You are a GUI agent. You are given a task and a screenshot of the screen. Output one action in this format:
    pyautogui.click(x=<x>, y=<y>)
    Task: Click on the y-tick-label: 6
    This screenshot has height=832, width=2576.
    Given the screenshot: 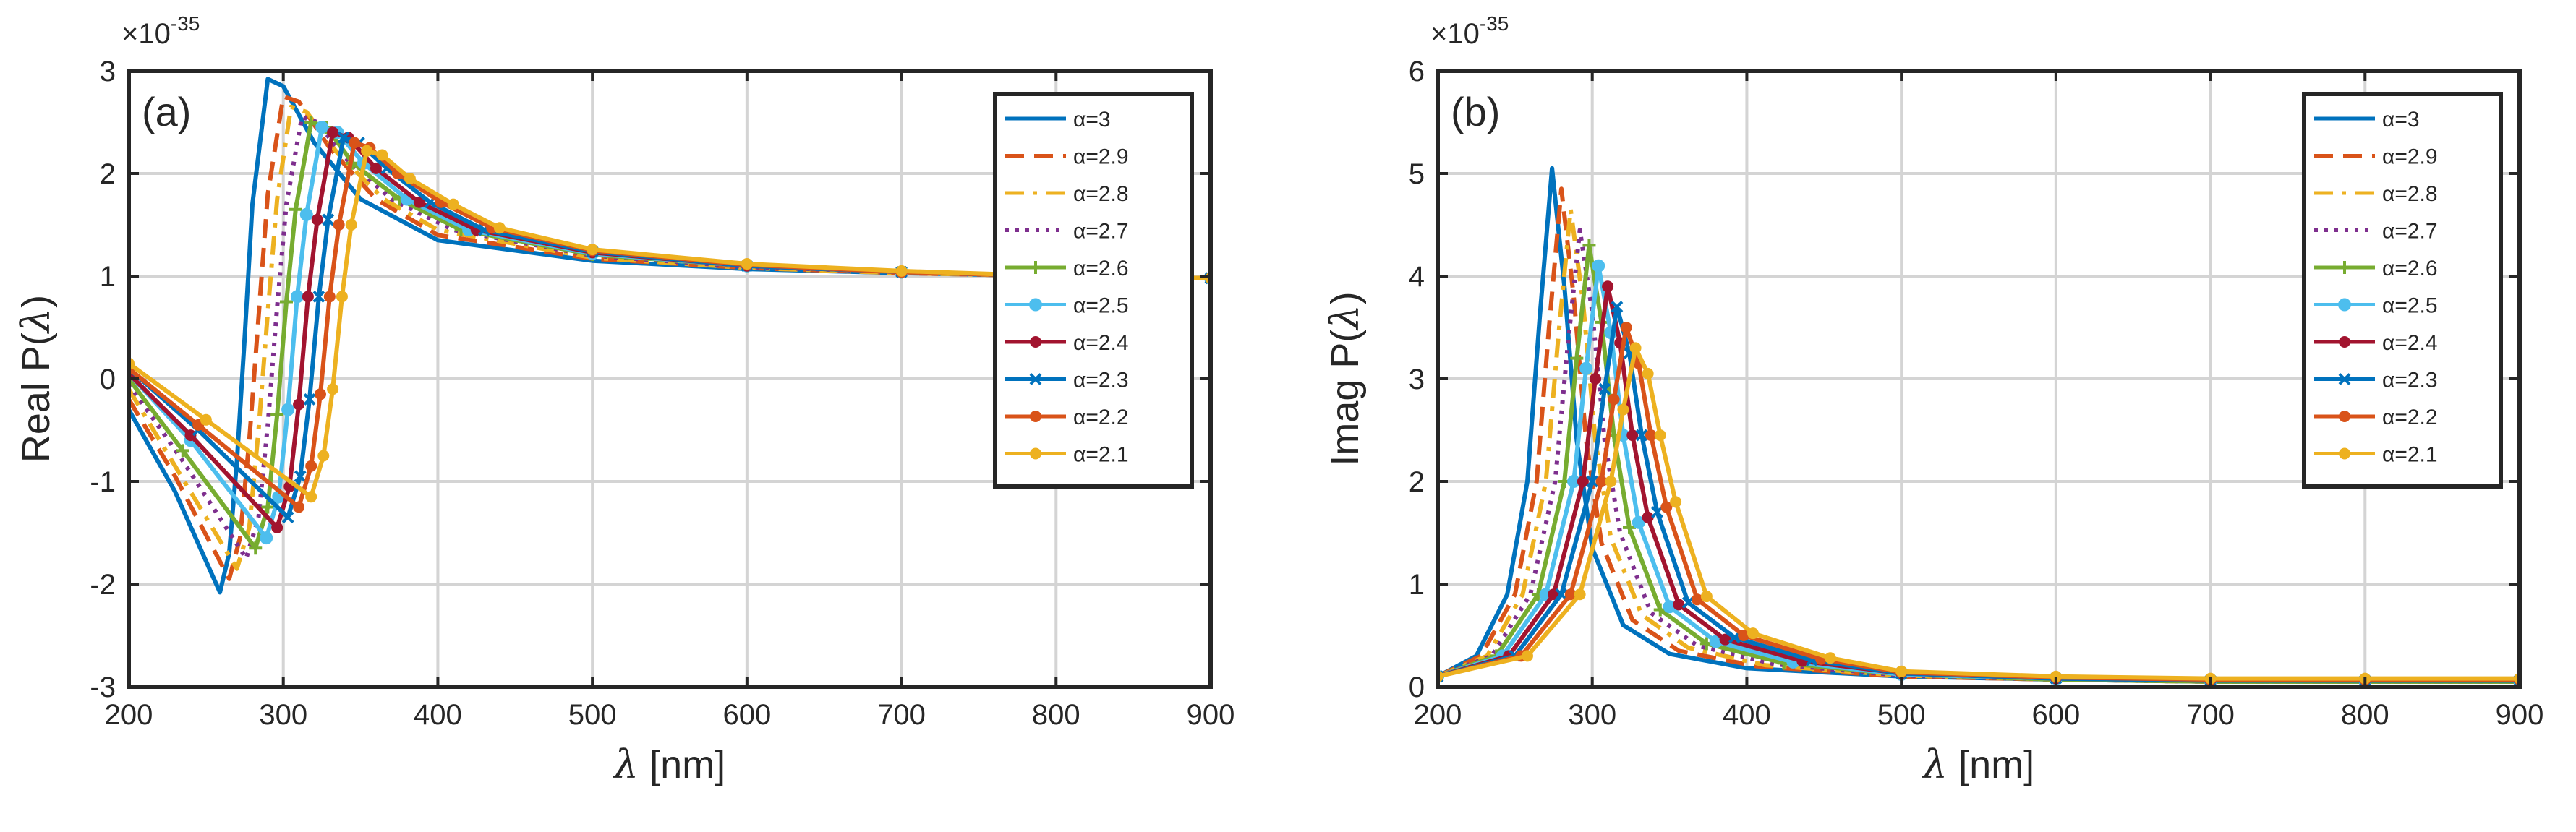 What is the action you would take?
    pyautogui.click(x=1417, y=71)
    